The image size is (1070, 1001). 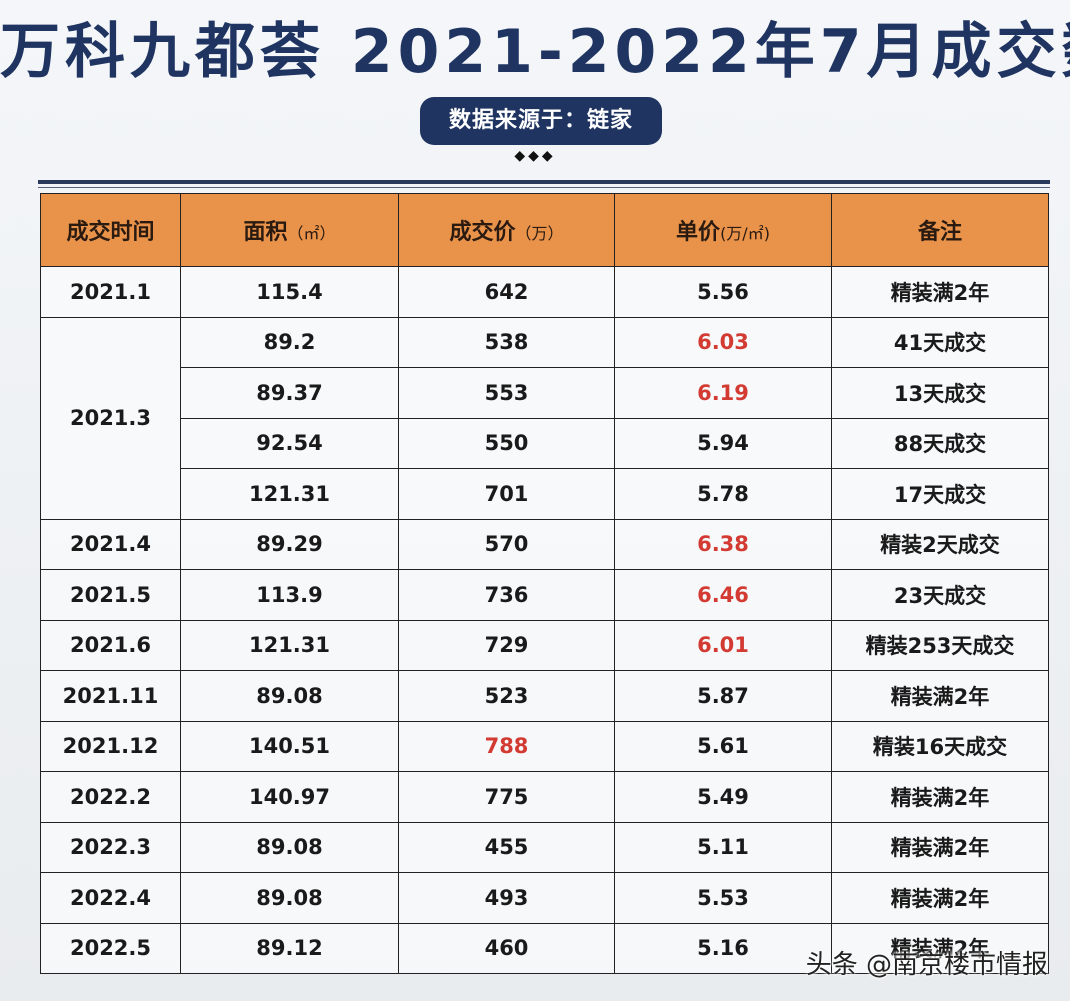 I want to click on table-row: 2021.6 121.31 729 6.01 精装253天成交, so click(x=544, y=645).